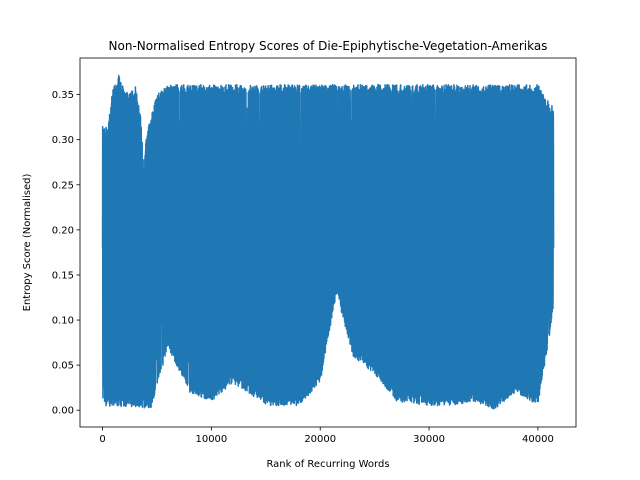 The width and height of the screenshot is (640, 480). I want to click on y-tick-label: 0.30, so click(63, 140).